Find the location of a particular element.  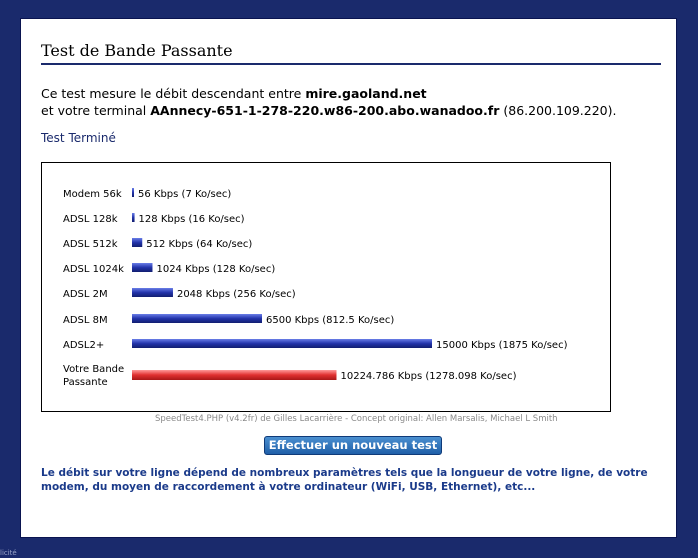

category-label: ADSL 2M is located at coordinates (85, 294).